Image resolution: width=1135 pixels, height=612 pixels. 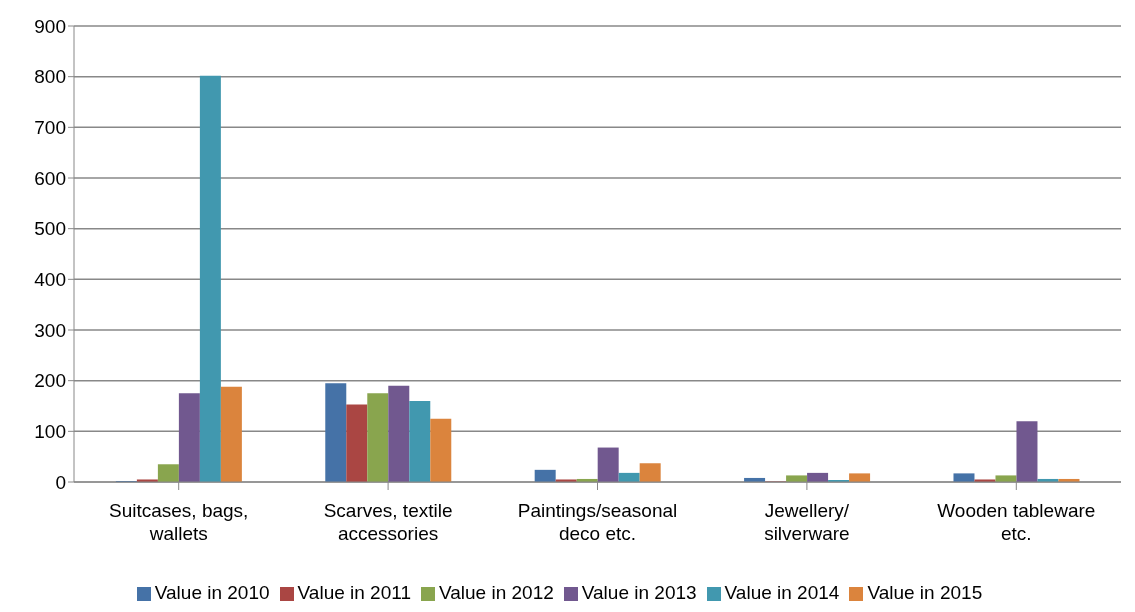 I want to click on x-tick-label: Jewellery/ silverware, so click(x=807, y=522).